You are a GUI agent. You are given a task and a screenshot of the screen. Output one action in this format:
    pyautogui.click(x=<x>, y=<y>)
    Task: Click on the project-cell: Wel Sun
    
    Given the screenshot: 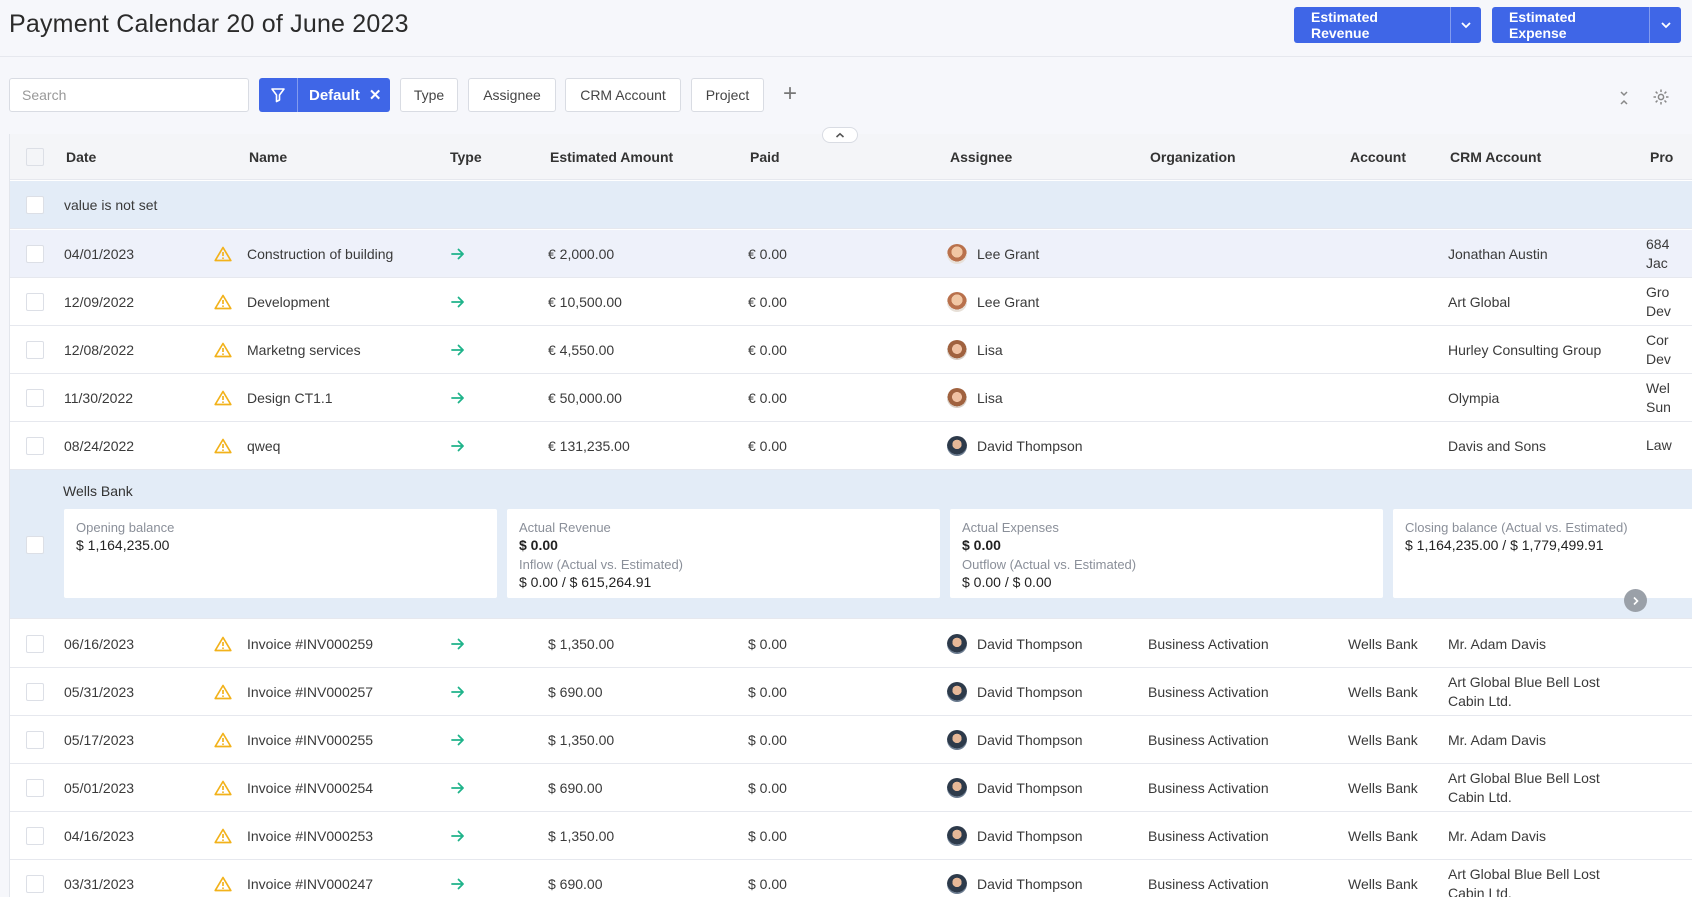 What is the action you would take?
    pyautogui.click(x=1658, y=397)
    